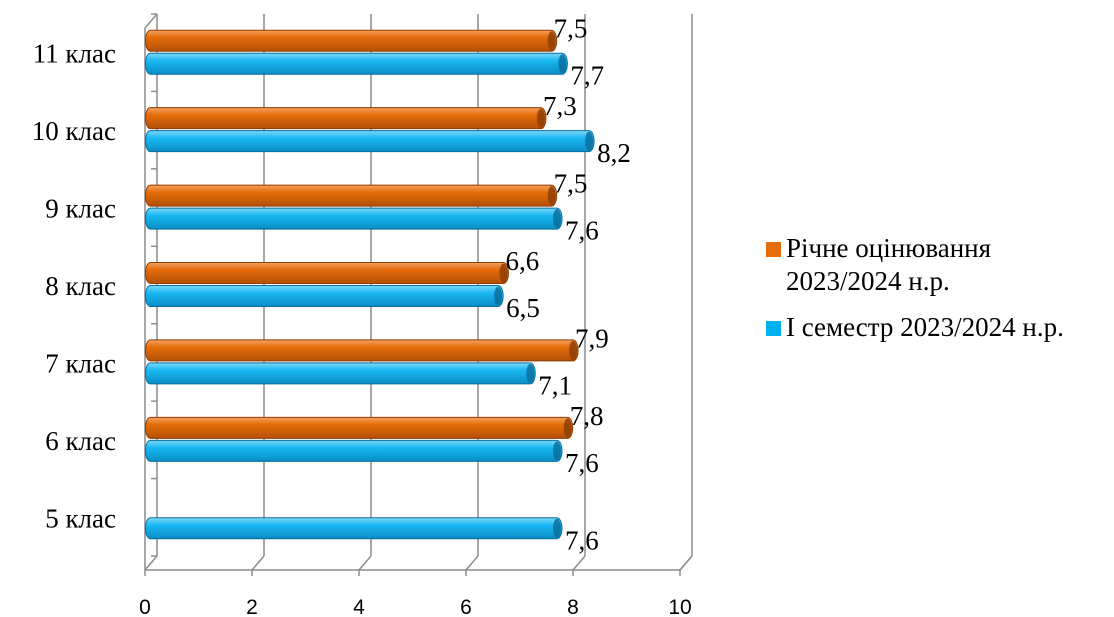 Image resolution: width=1114 pixels, height=617 pixels. I want to click on value-label-annual: 6,6, so click(523, 261).